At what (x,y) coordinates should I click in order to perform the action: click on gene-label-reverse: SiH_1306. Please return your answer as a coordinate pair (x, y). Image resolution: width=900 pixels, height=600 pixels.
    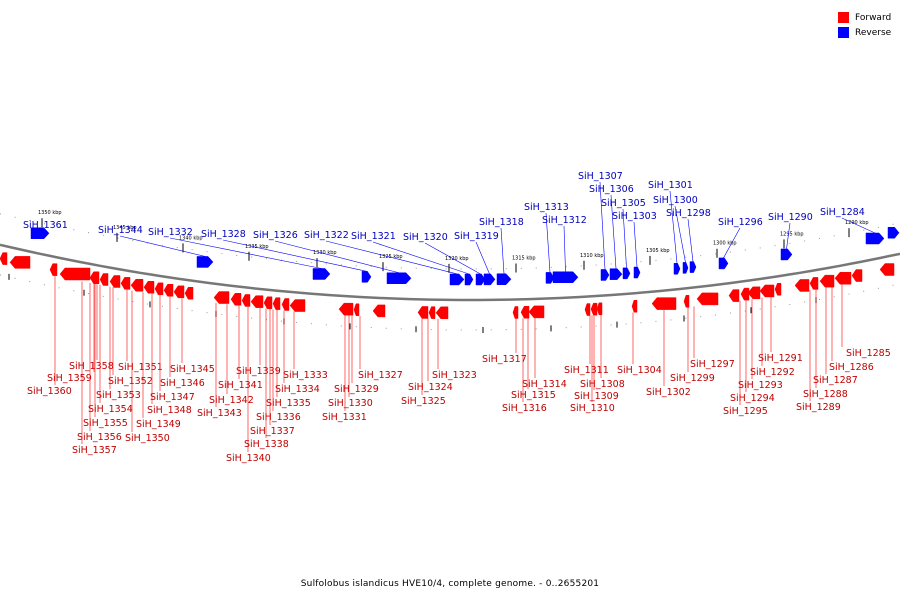
    Looking at the image, I should click on (611, 189).